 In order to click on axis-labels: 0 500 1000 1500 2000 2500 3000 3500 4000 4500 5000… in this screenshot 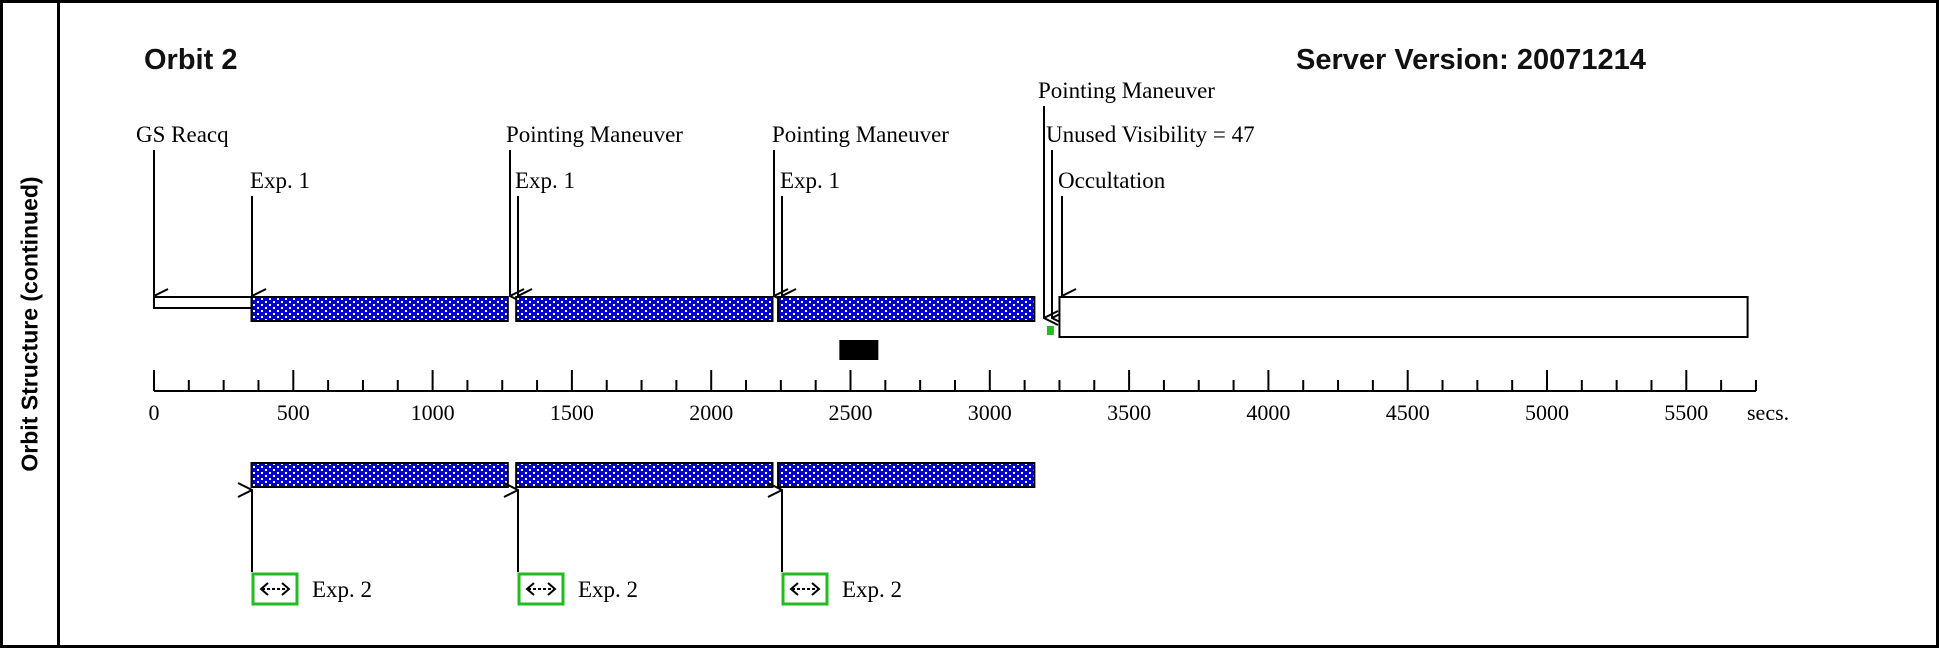, I will do `click(929, 412)`.